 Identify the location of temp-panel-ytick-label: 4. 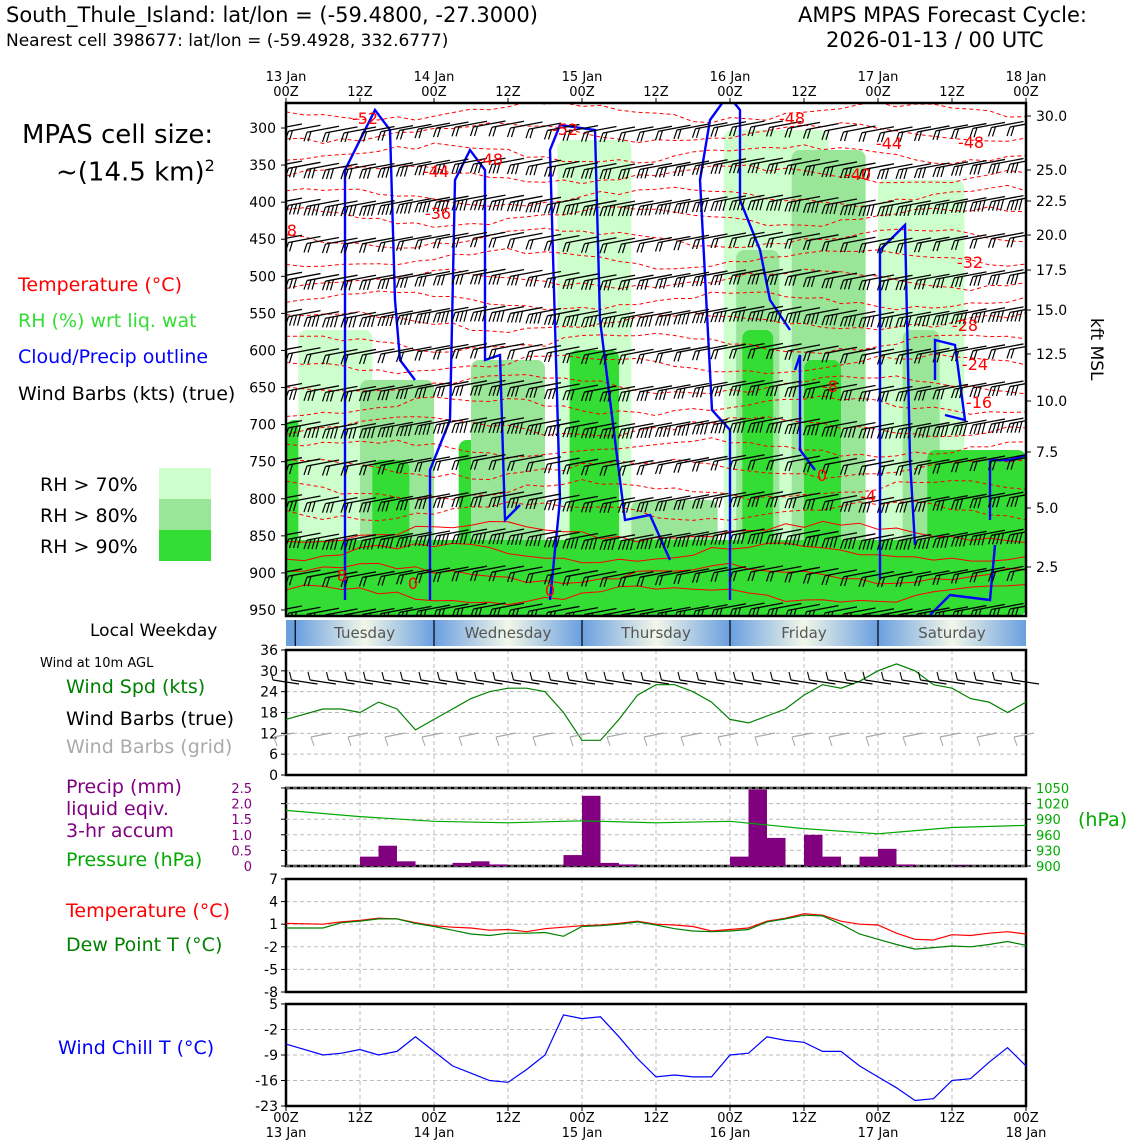
(273, 903).